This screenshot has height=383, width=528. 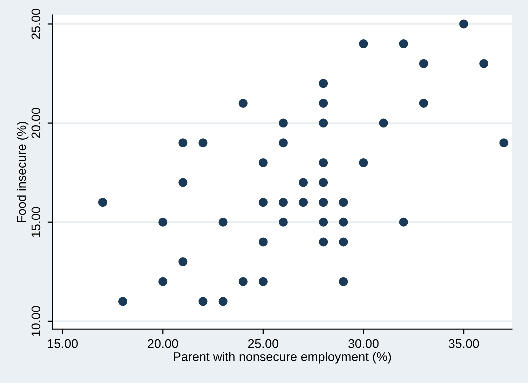 I want to click on y-tick-label: 20.00, so click(x=36, y=123).